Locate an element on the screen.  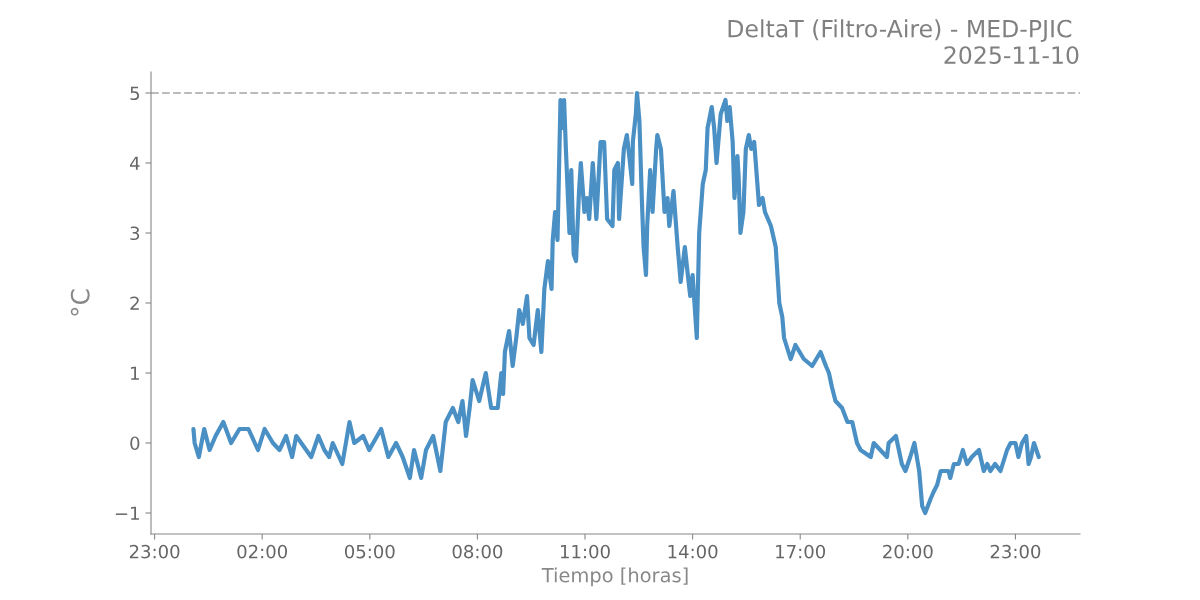
y-tick-label: −1 is located at coordinates (127, 513).